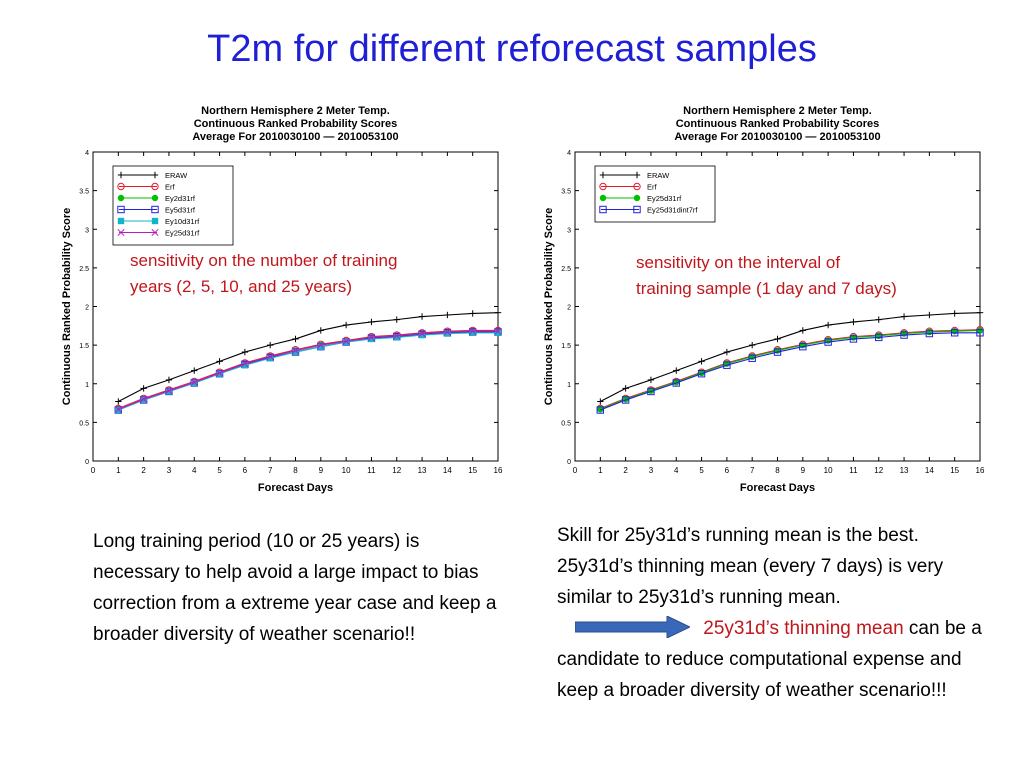 Image resolution: width=1024 pixels, height=768 pixels. What do you see at coordinates (158, 221) in the screenshot?
I see `legend-entry: Ey10d31rf` at bounding box center [158, 221].